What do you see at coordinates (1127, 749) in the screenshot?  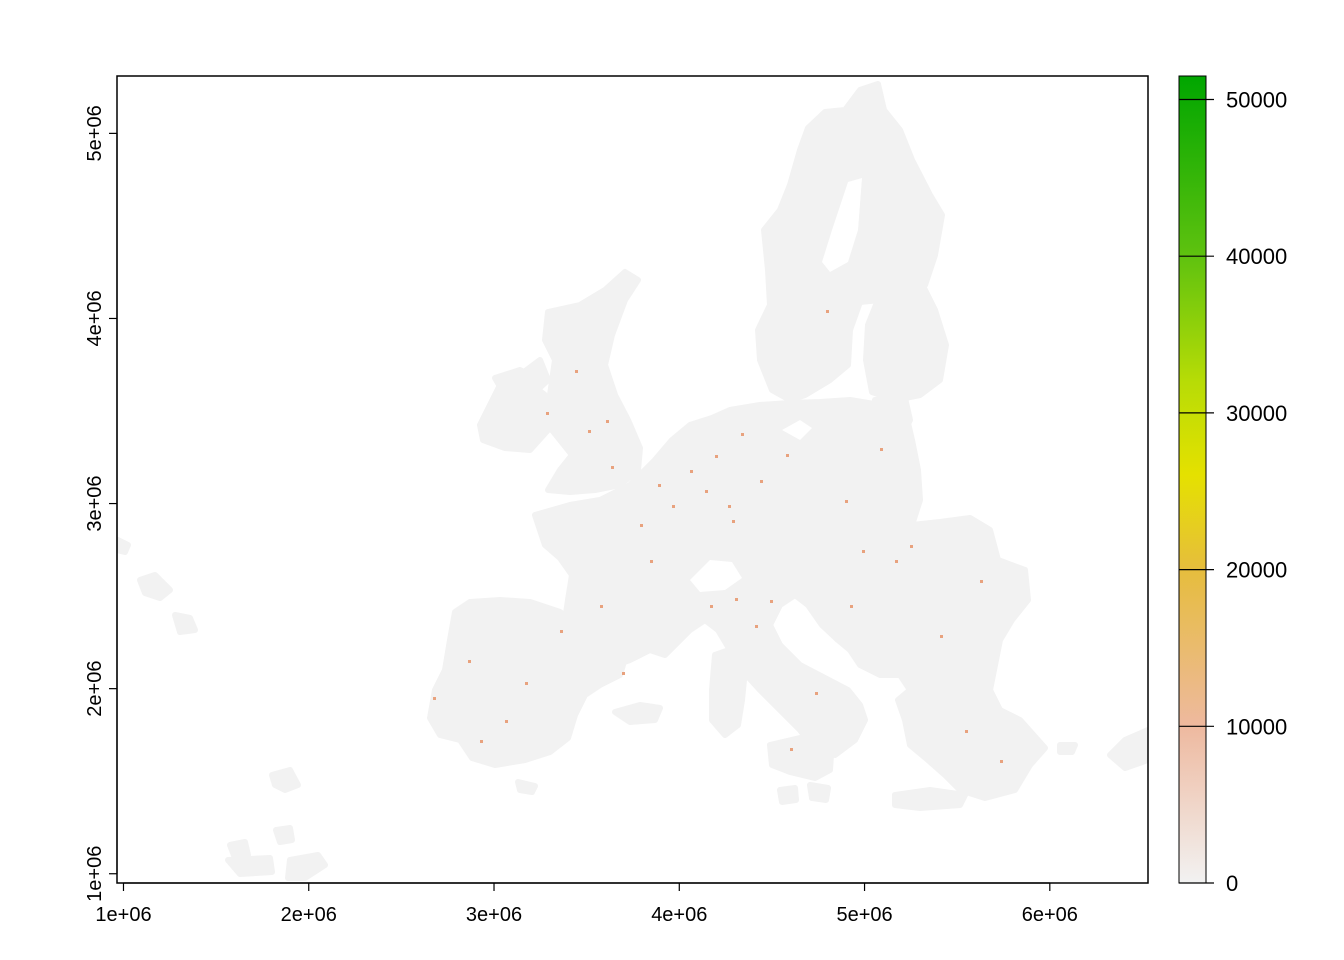 I see `land-cyprus` at bounding box center [1127, 749].